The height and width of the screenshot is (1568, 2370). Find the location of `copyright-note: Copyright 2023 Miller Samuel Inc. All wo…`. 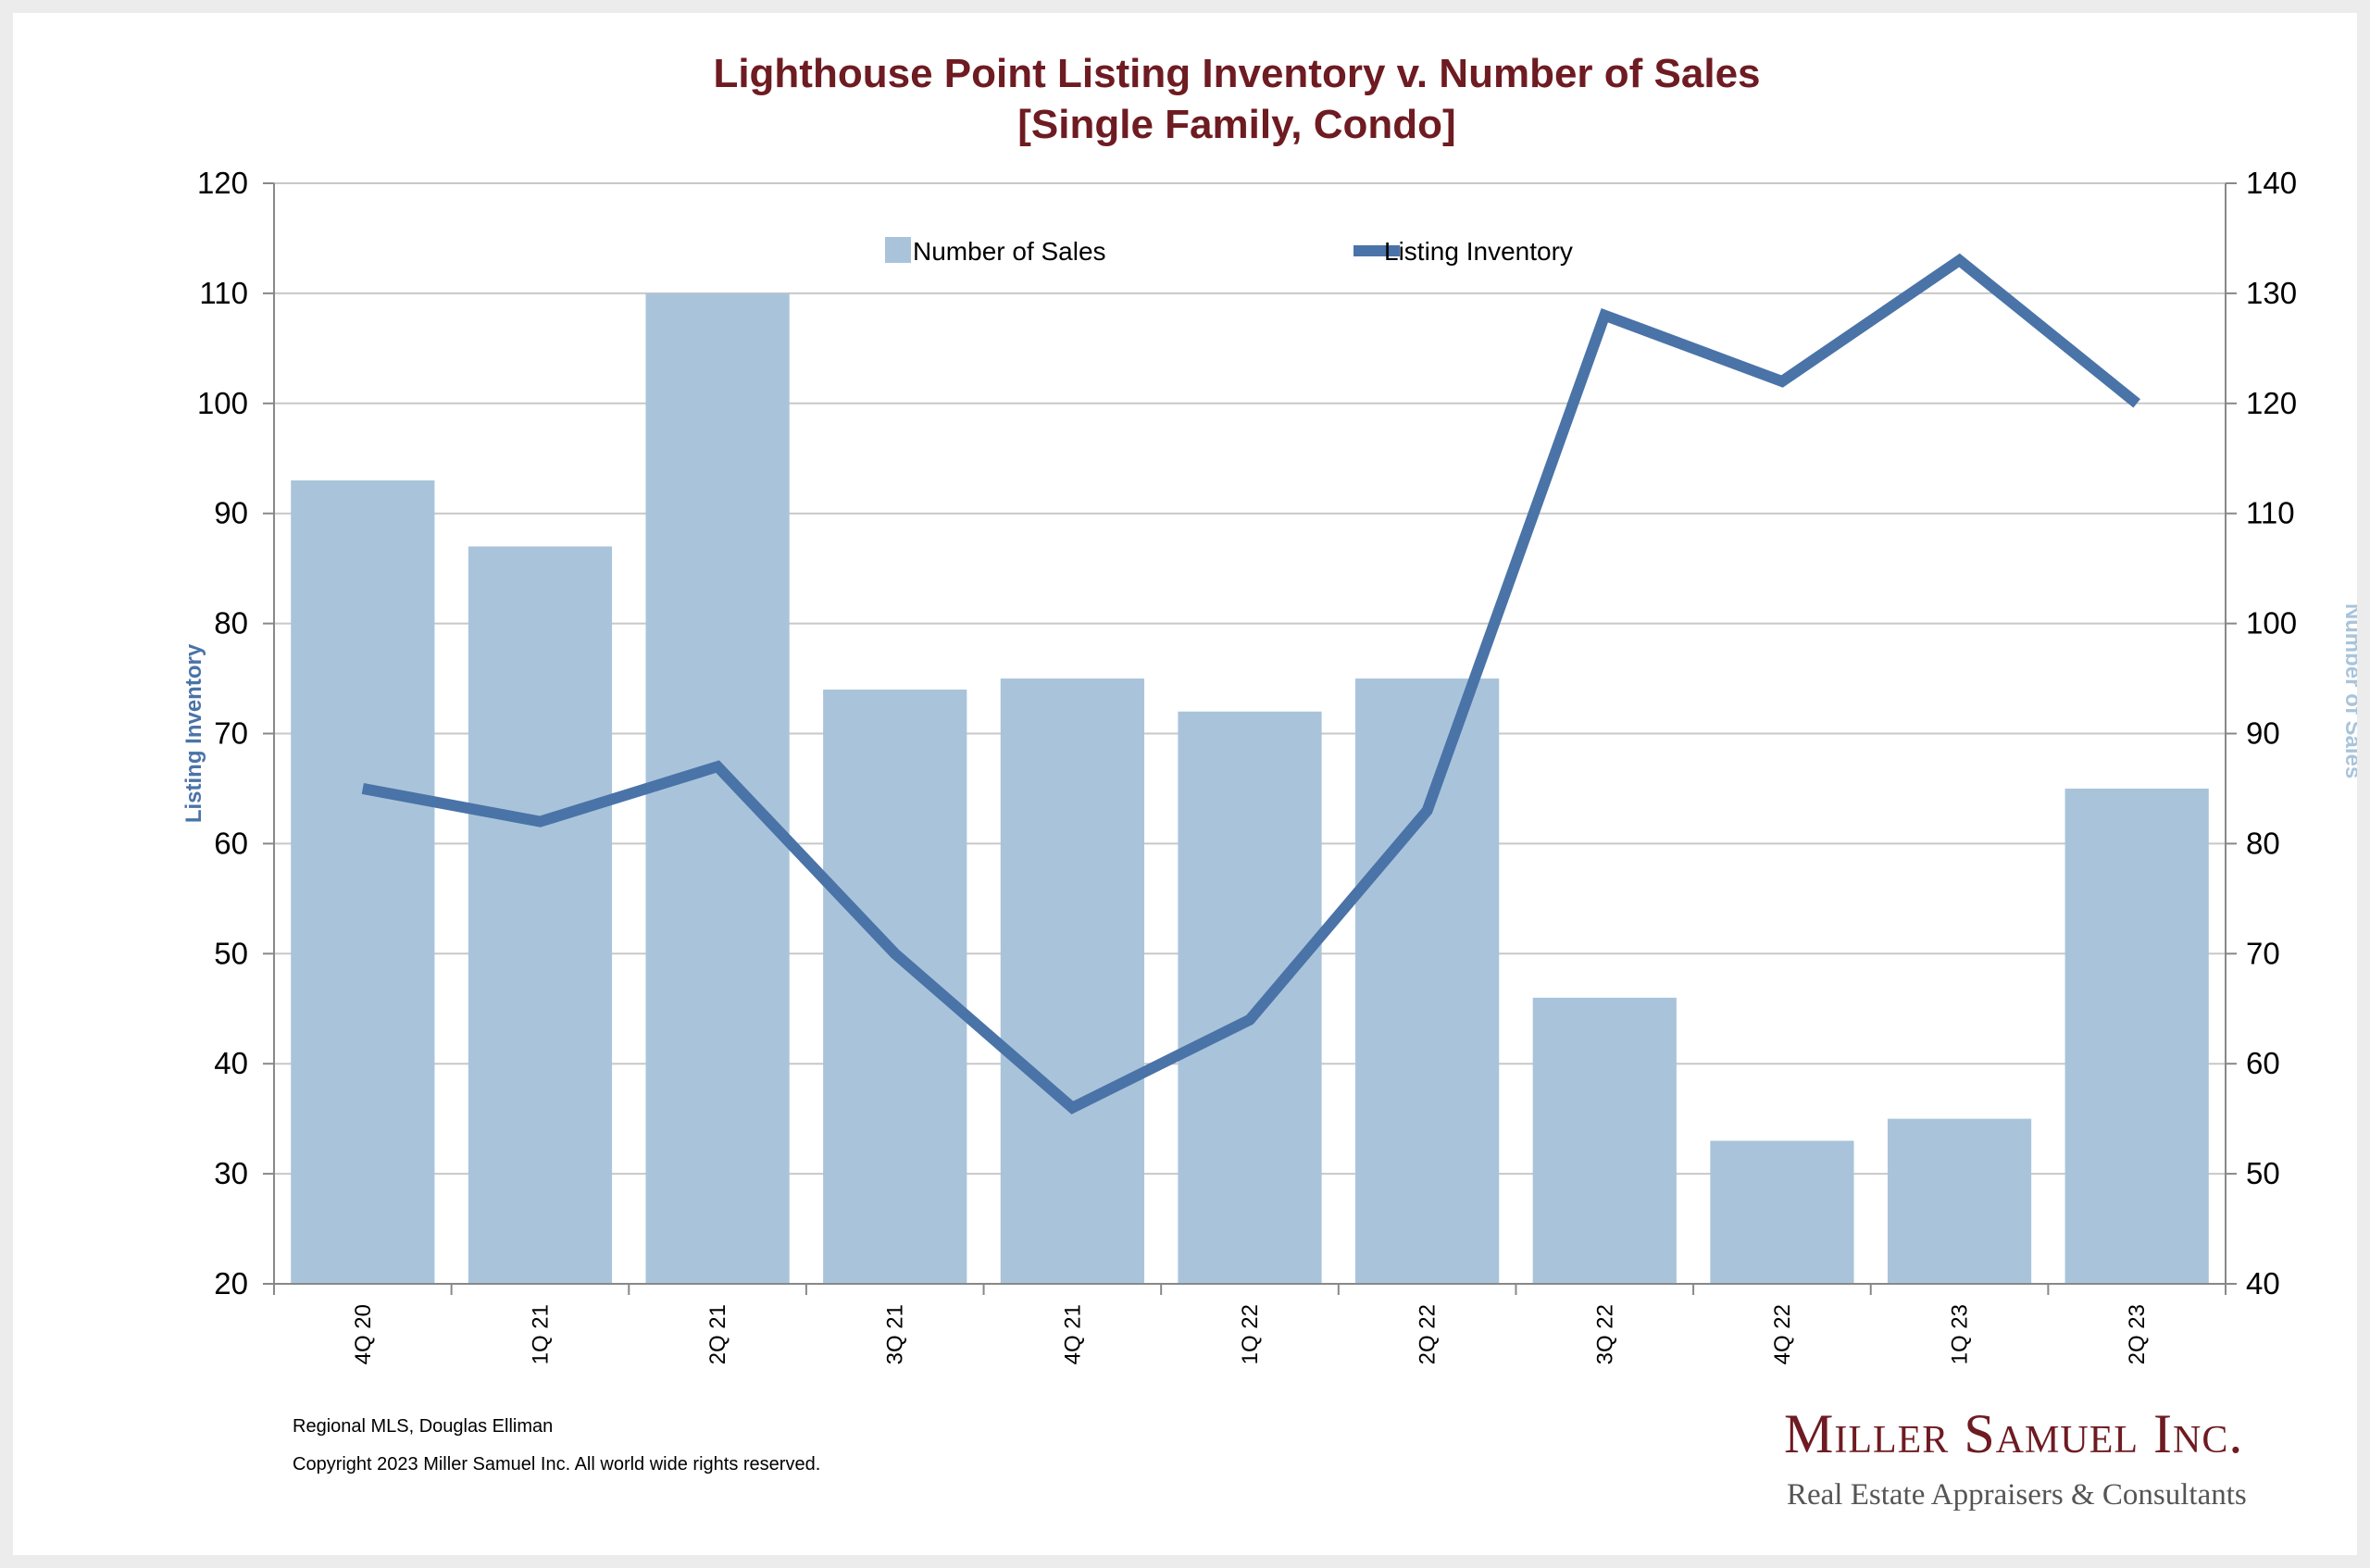

copyright-note: Copyright 2023 Miller Samuel Inc. All wo… is located at coordinates (557, 1464).